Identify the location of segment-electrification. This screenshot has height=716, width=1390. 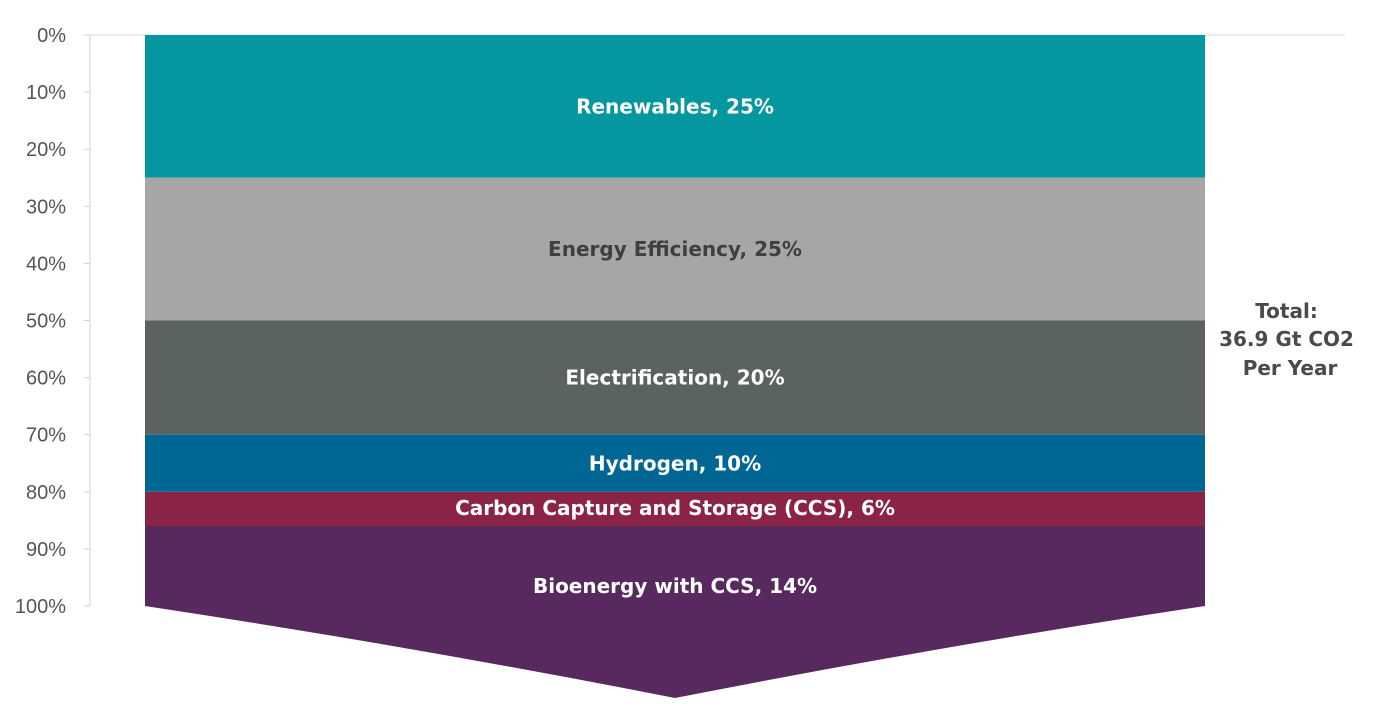
(675, 377).